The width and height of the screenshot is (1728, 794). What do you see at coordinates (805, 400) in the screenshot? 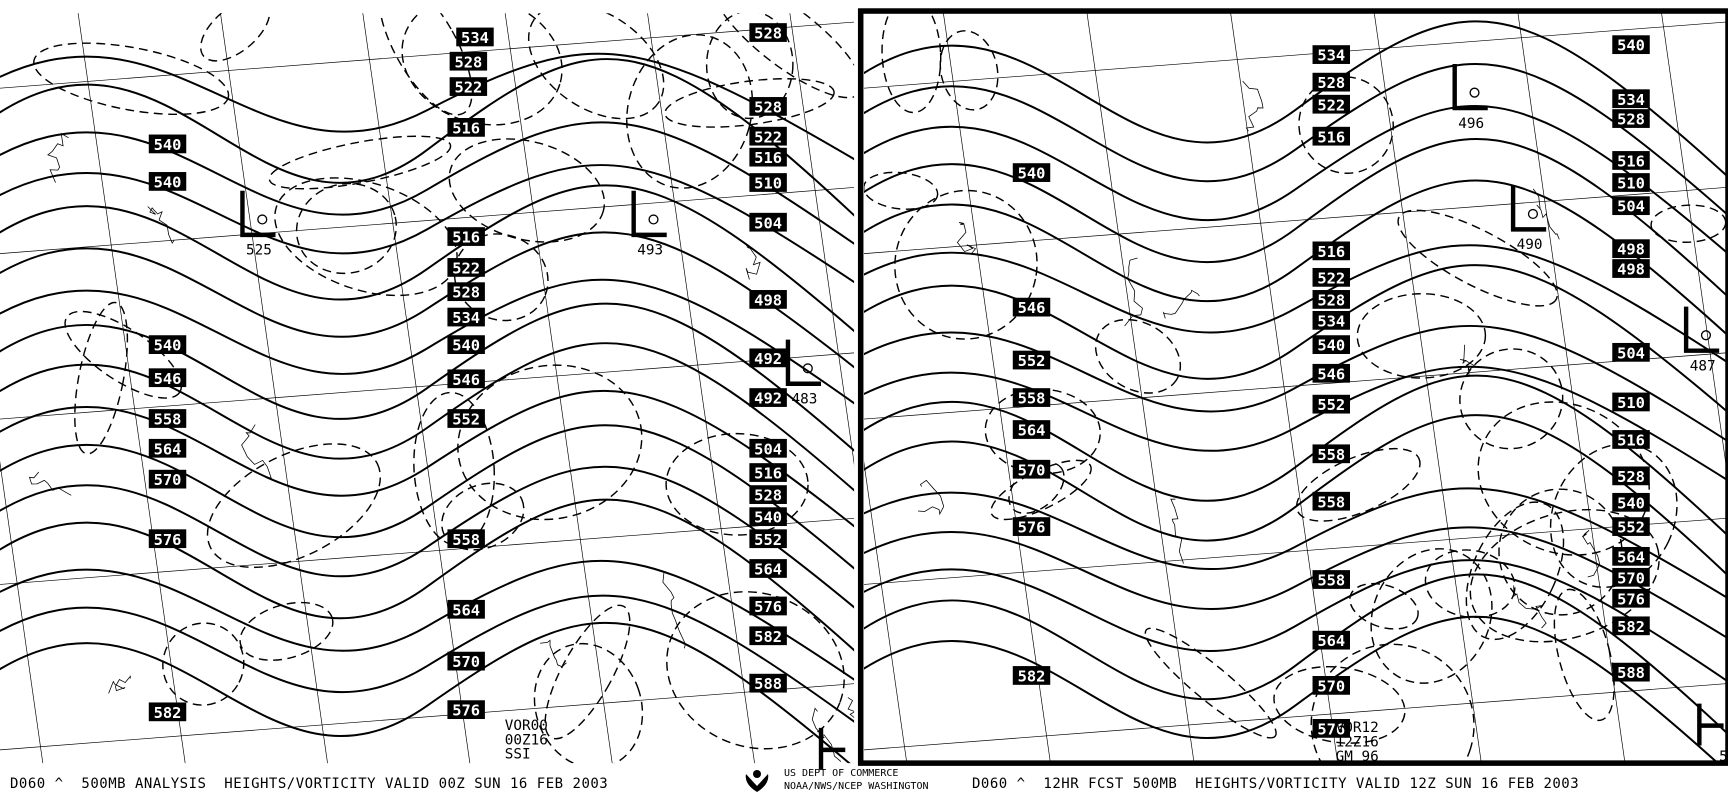
I see `svg-text: 483` at bounding box center [805, 400].